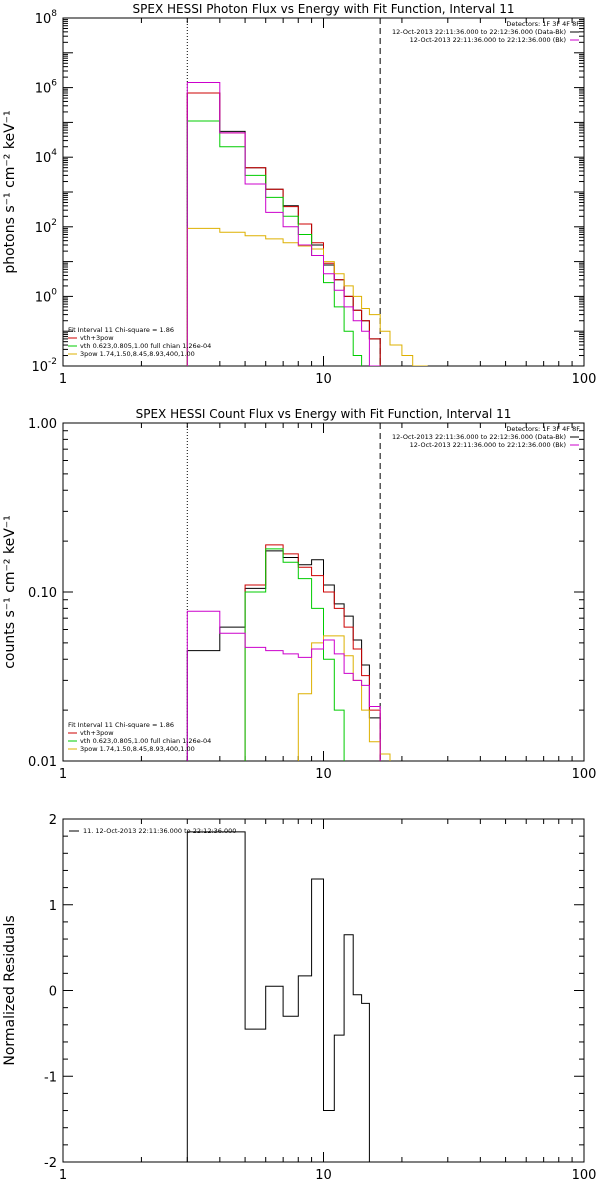 The image size is (600, 1200). What do you see at coordinates (44, 366) in the screenshot?
I see `y-tick-label: 10⁻²` at bounding box center [44, 366].